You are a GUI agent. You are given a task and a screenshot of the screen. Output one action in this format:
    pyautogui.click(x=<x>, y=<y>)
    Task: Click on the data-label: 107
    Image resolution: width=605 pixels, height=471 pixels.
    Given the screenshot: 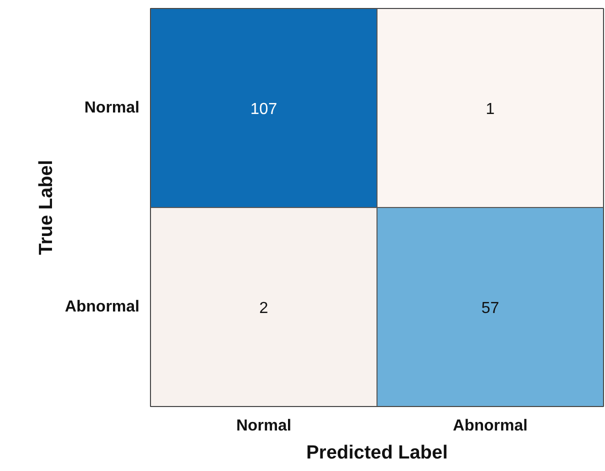 What is the action you would take?
    pyautogui.click(x=264, y=109)
    